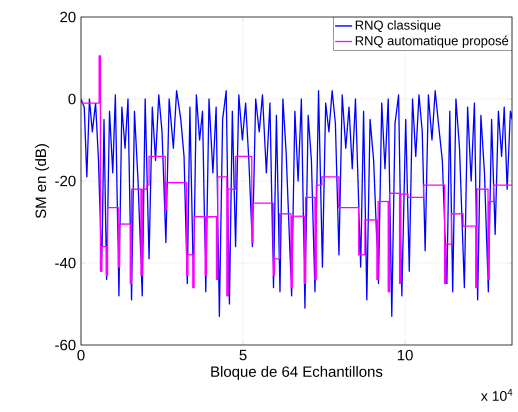 This screenshot has width=518, height=412. What do you see at coordinates (65, 263) in the screenshot?
I see `y-tick-label: -40` at bounding box center [65, 263].